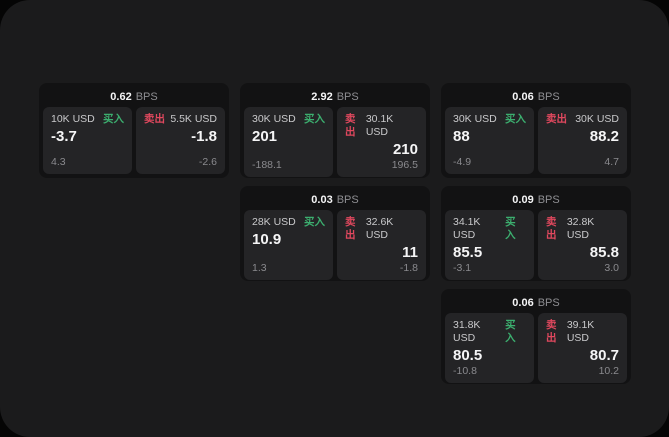 The image size is (669, 437). I want to click on buy-tile: 31.8K USD 买入 80.5 -10.8, so click(489, 348).